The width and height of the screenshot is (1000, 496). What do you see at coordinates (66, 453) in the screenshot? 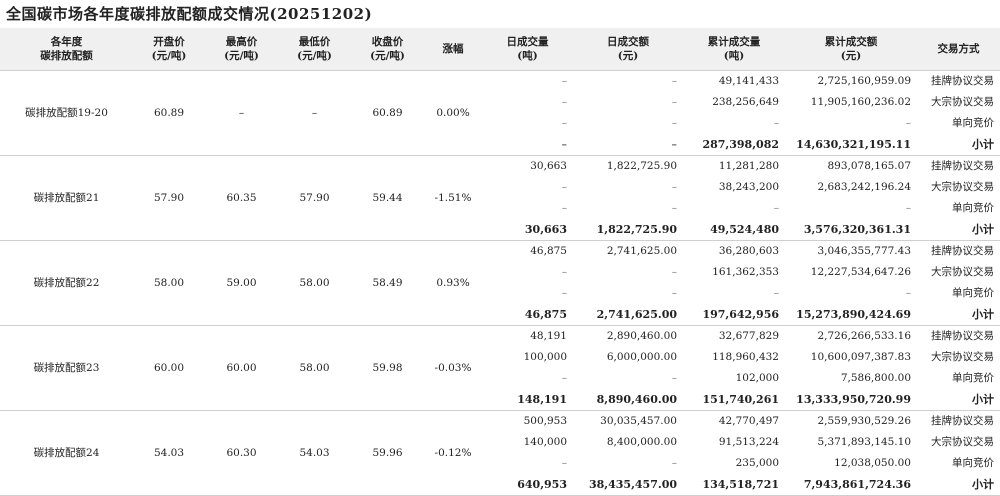
I see `vintage-cell: 碳排放配额24` at bounding box center [66, 453].